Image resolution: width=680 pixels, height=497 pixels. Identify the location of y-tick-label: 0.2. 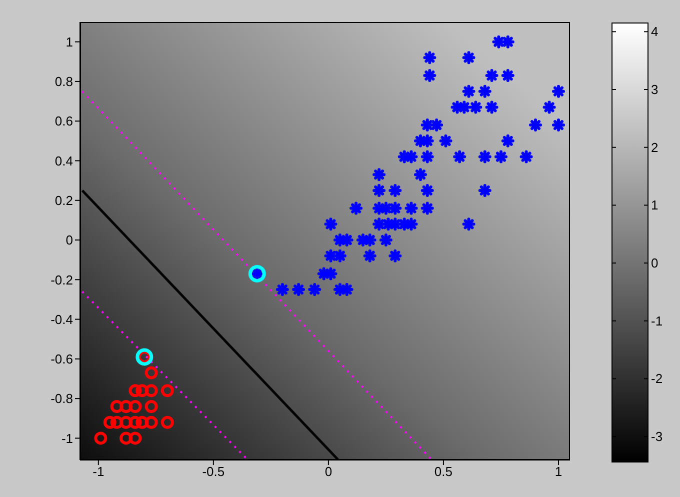
(63, 200).